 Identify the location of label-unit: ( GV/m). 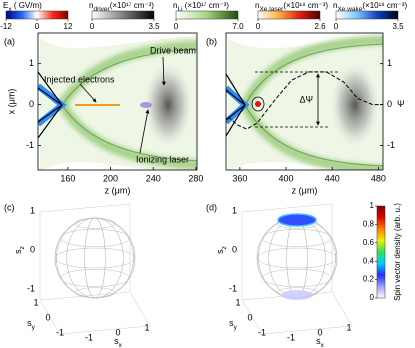
(27, 5).